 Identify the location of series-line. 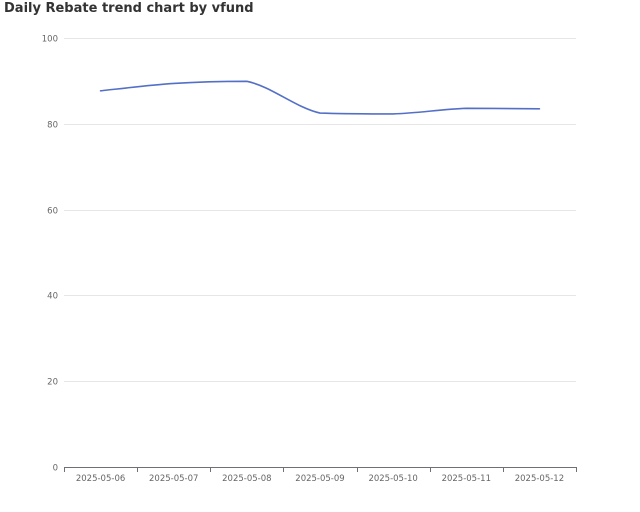
(320, 97).